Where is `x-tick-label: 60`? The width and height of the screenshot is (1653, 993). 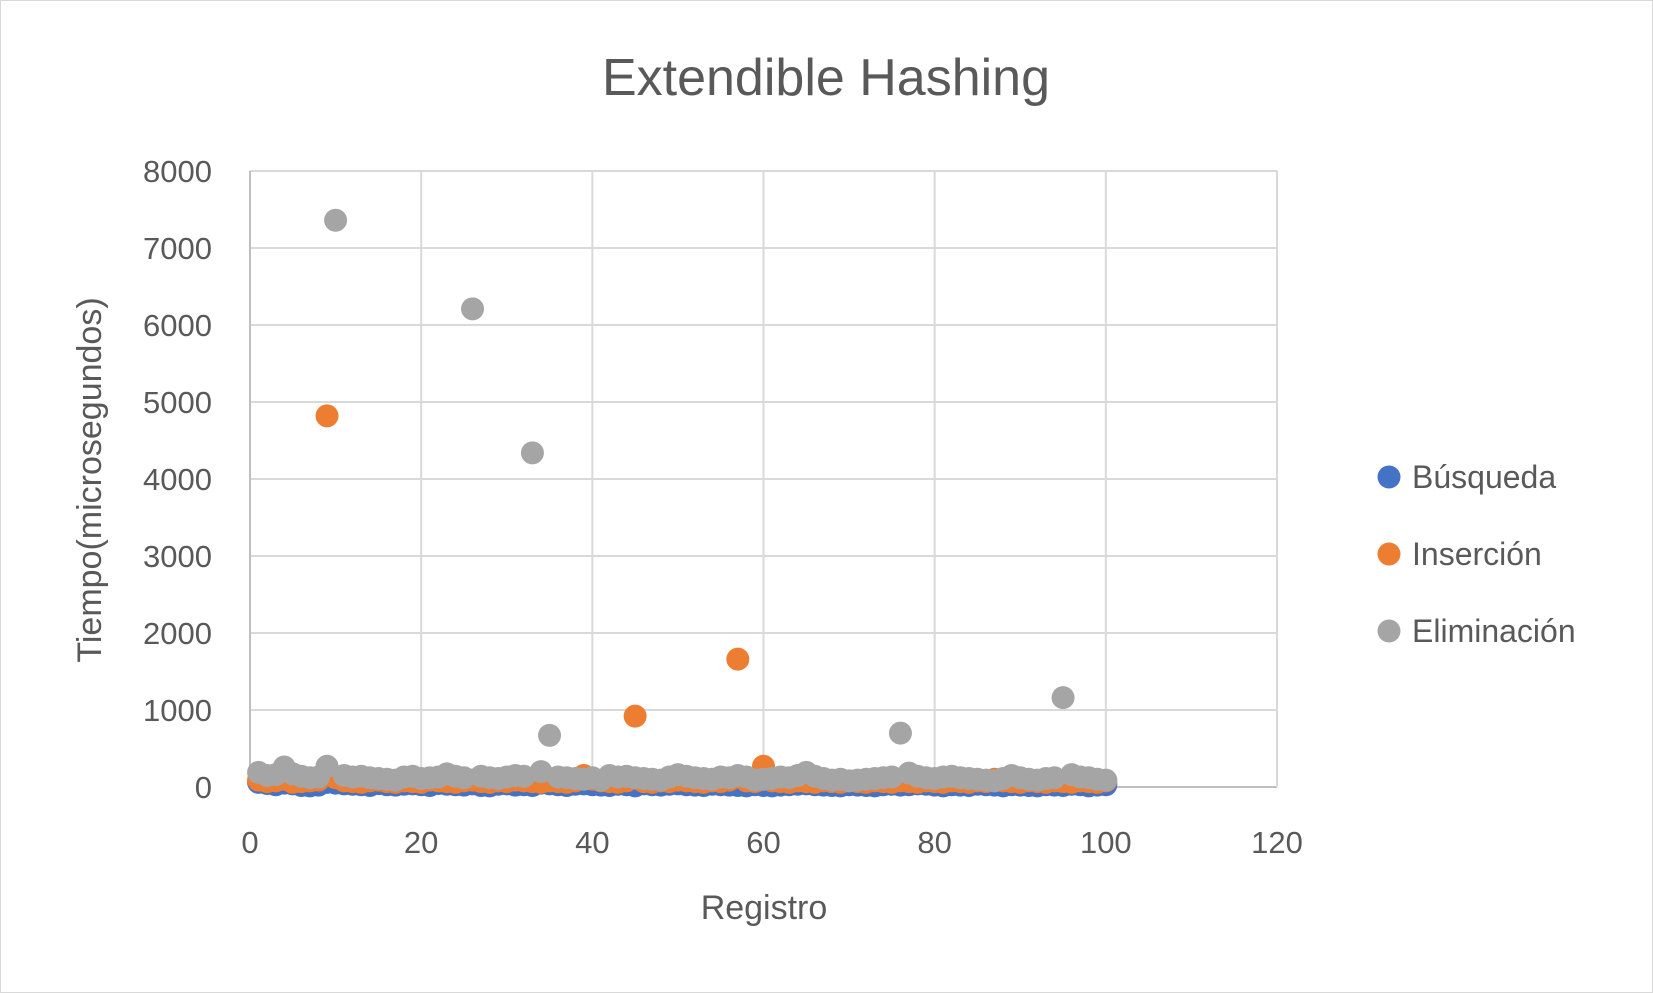 x-tick-label: 60 is located at coordinates (763, 842).